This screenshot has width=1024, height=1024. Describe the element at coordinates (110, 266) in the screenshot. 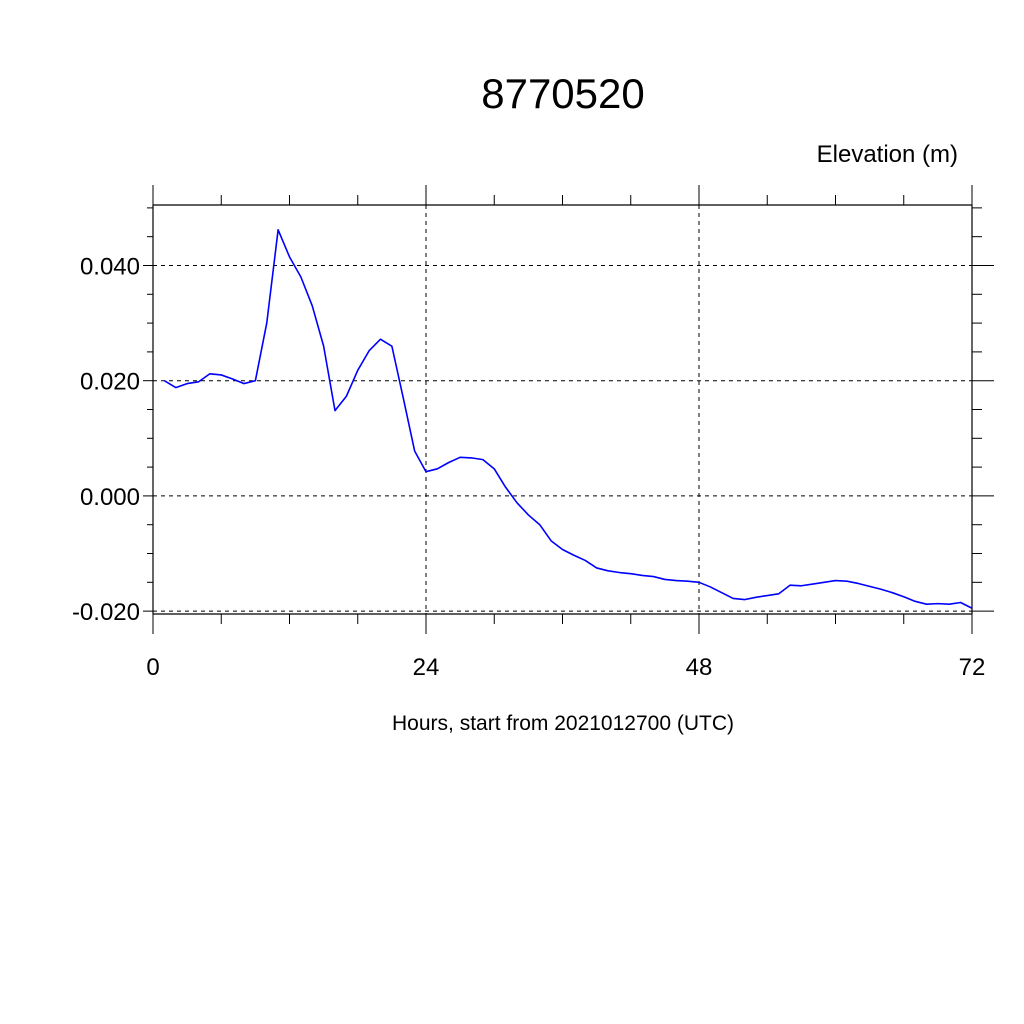

I see `y-tick-label: 0.040` at that location.